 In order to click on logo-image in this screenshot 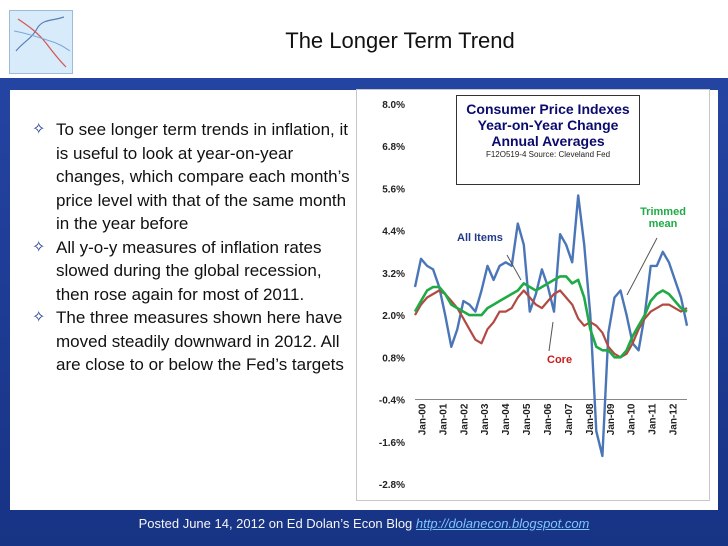, I will do `click(41, 42)`.